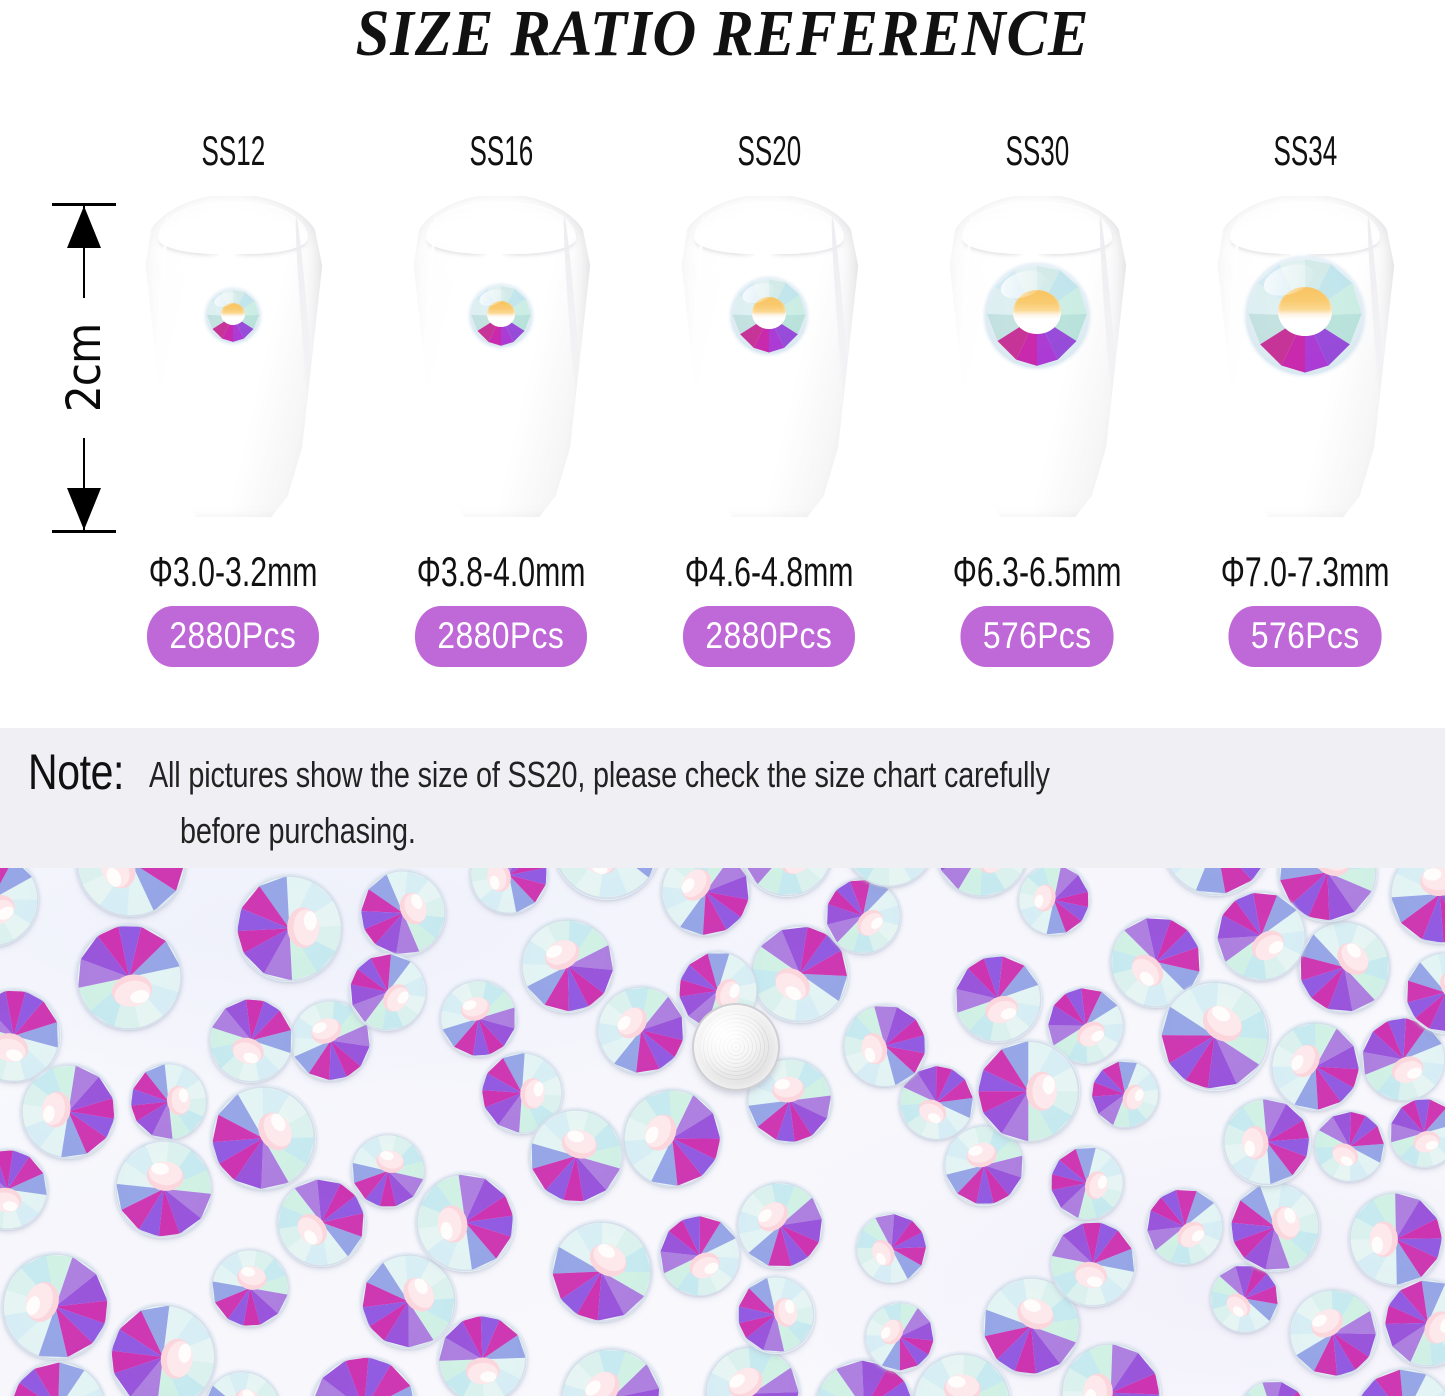 Image resolution: width=1445 pixels, height=1396 pixels. I want to click on size-code-label: SS34, so click(1305, 150).